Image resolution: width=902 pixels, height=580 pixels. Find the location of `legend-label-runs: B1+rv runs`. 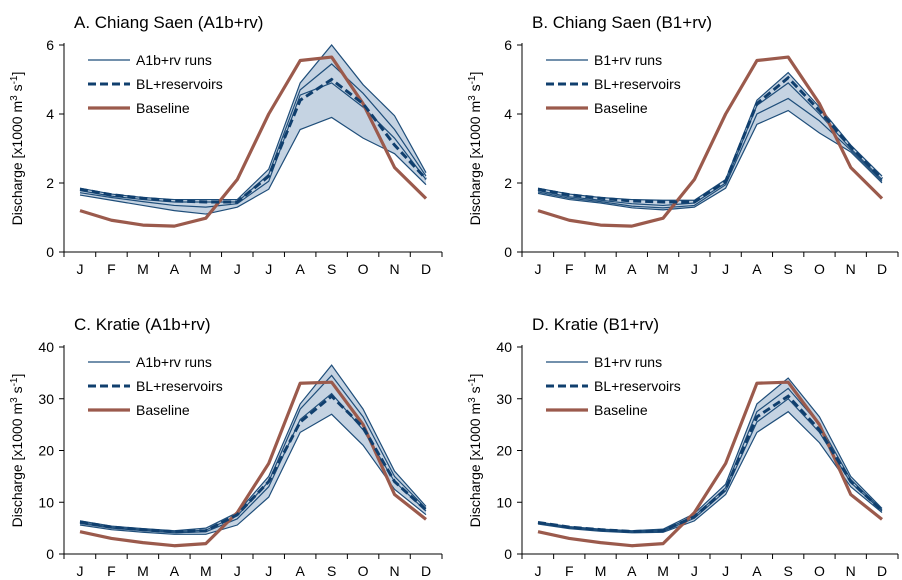

legend-label-runs: B1+rv runs is located at coordinates (628, 362).